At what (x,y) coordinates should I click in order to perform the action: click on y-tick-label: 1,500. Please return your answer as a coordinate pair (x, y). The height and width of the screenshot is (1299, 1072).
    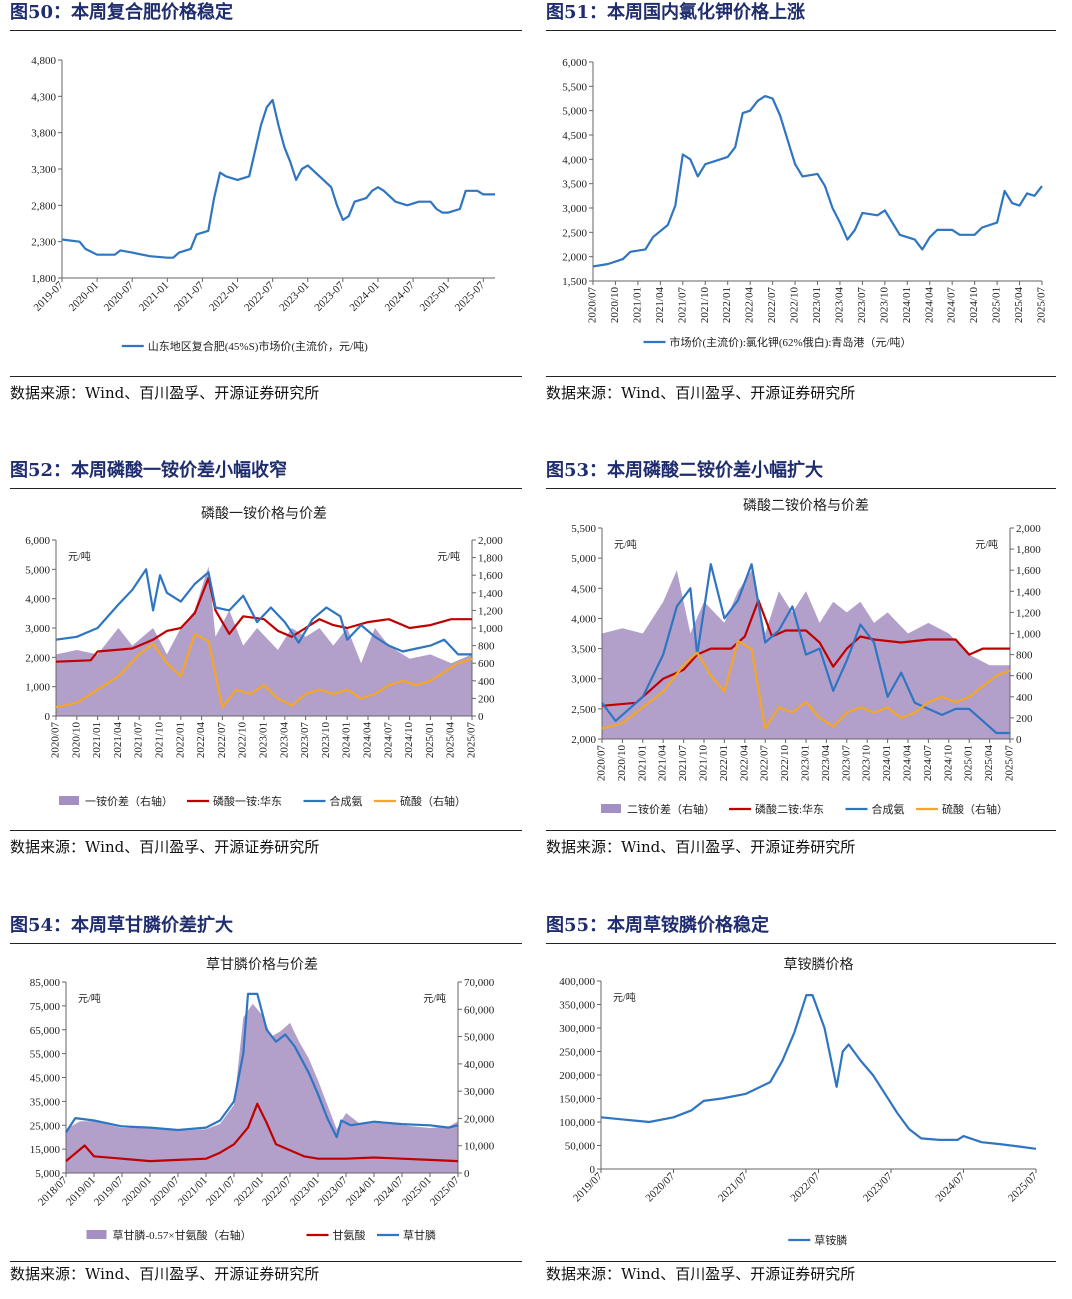
    Looking at the image, I should click on (574, 282).